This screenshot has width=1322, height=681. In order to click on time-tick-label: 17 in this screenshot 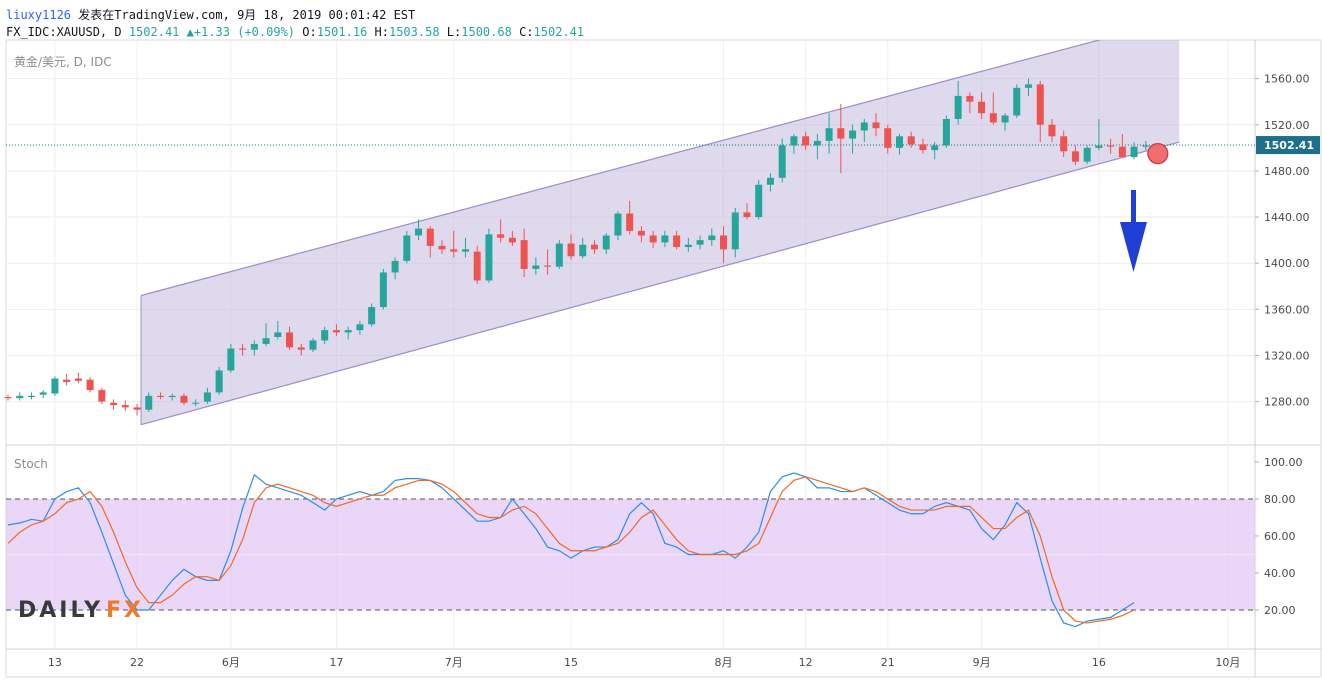, I will do `click(336, 662)`.